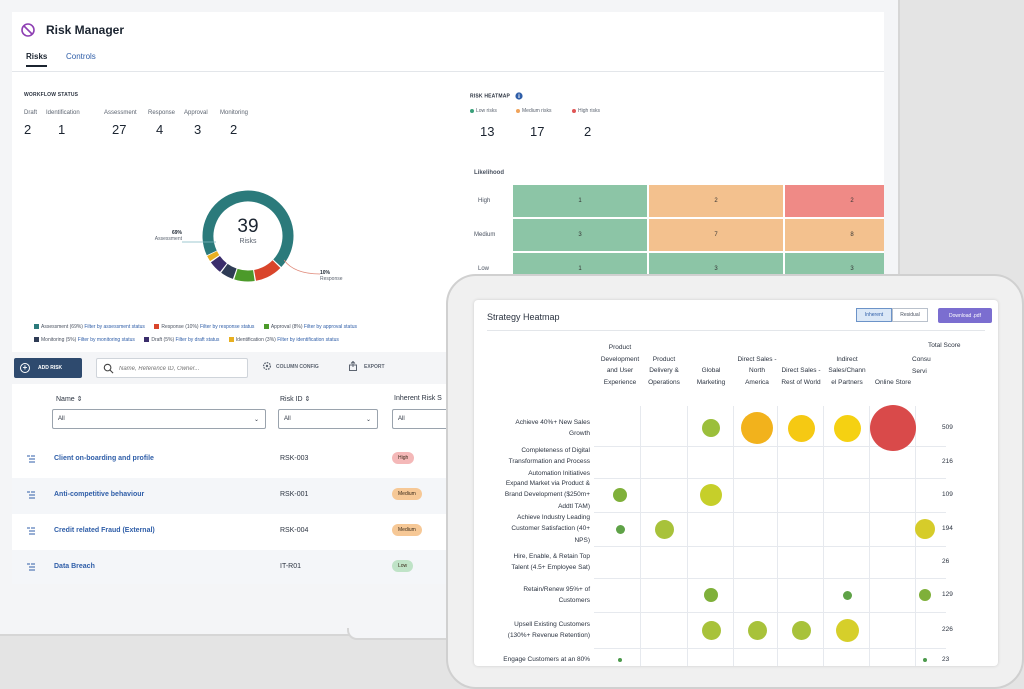 Image resolution: width=1024 pixels, height=689 pixels. What do you see at coordinates (197, 340) in the screenshot?
I see `filter-draft-link: Filter by draft status` at bounding box center [197, 340].